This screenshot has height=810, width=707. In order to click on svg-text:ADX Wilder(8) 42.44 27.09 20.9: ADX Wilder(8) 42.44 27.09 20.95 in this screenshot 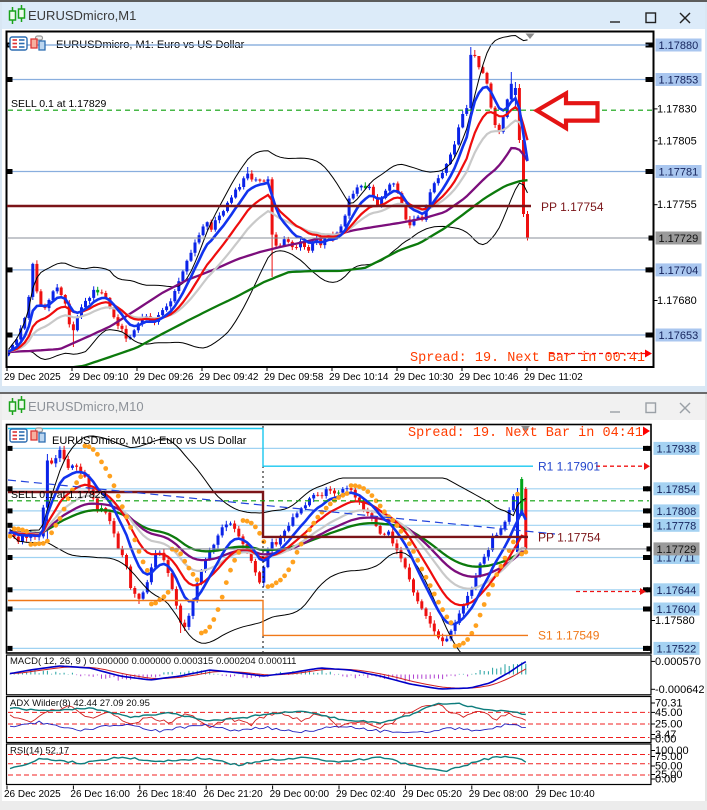, I will do `click(80, 703)`.